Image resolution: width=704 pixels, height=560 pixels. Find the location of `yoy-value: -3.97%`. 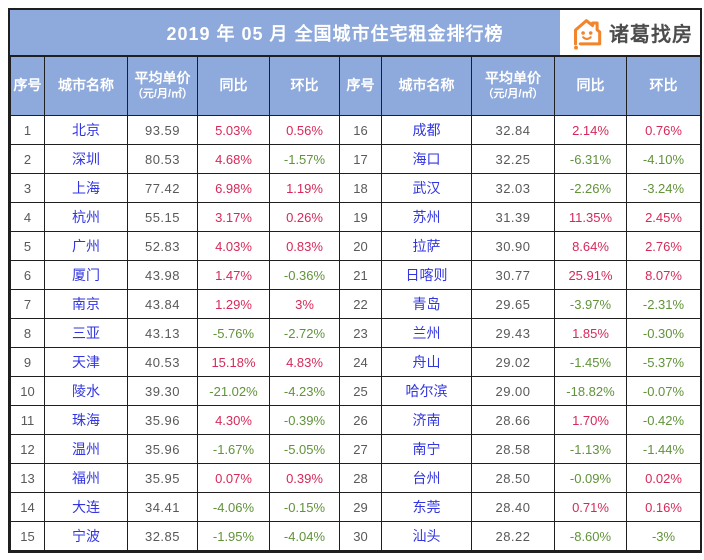

yoy-value: -3.97% is located at coordinates (590, 304).